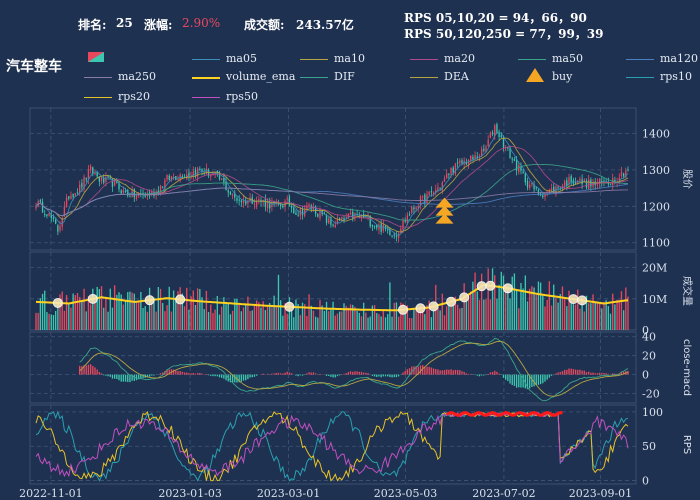  Describe the element at coordinates (562, 76) in the screenshot. I see `legend-label: buy` at that location.